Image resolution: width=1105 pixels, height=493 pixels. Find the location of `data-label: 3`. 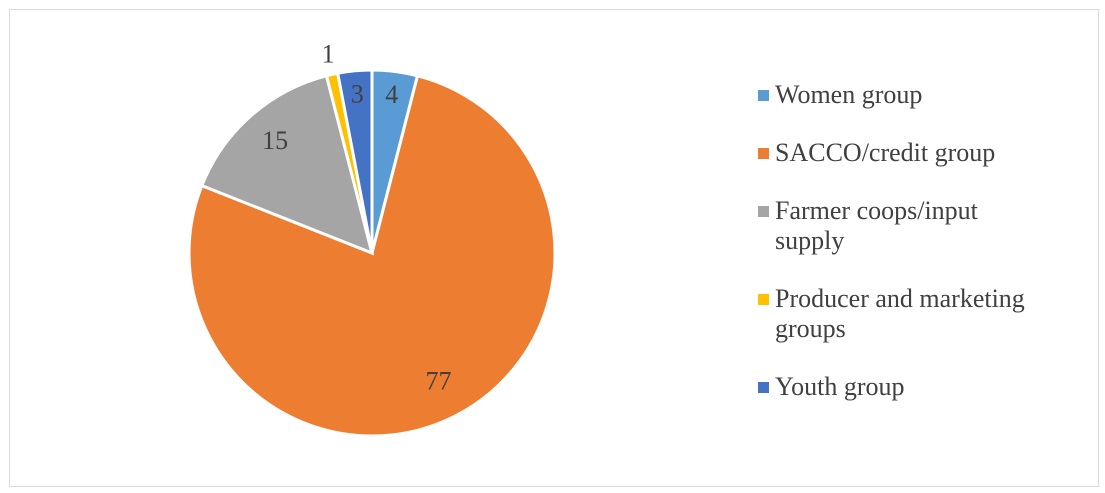

data-label: 3 is located at coordinates (357, 93).